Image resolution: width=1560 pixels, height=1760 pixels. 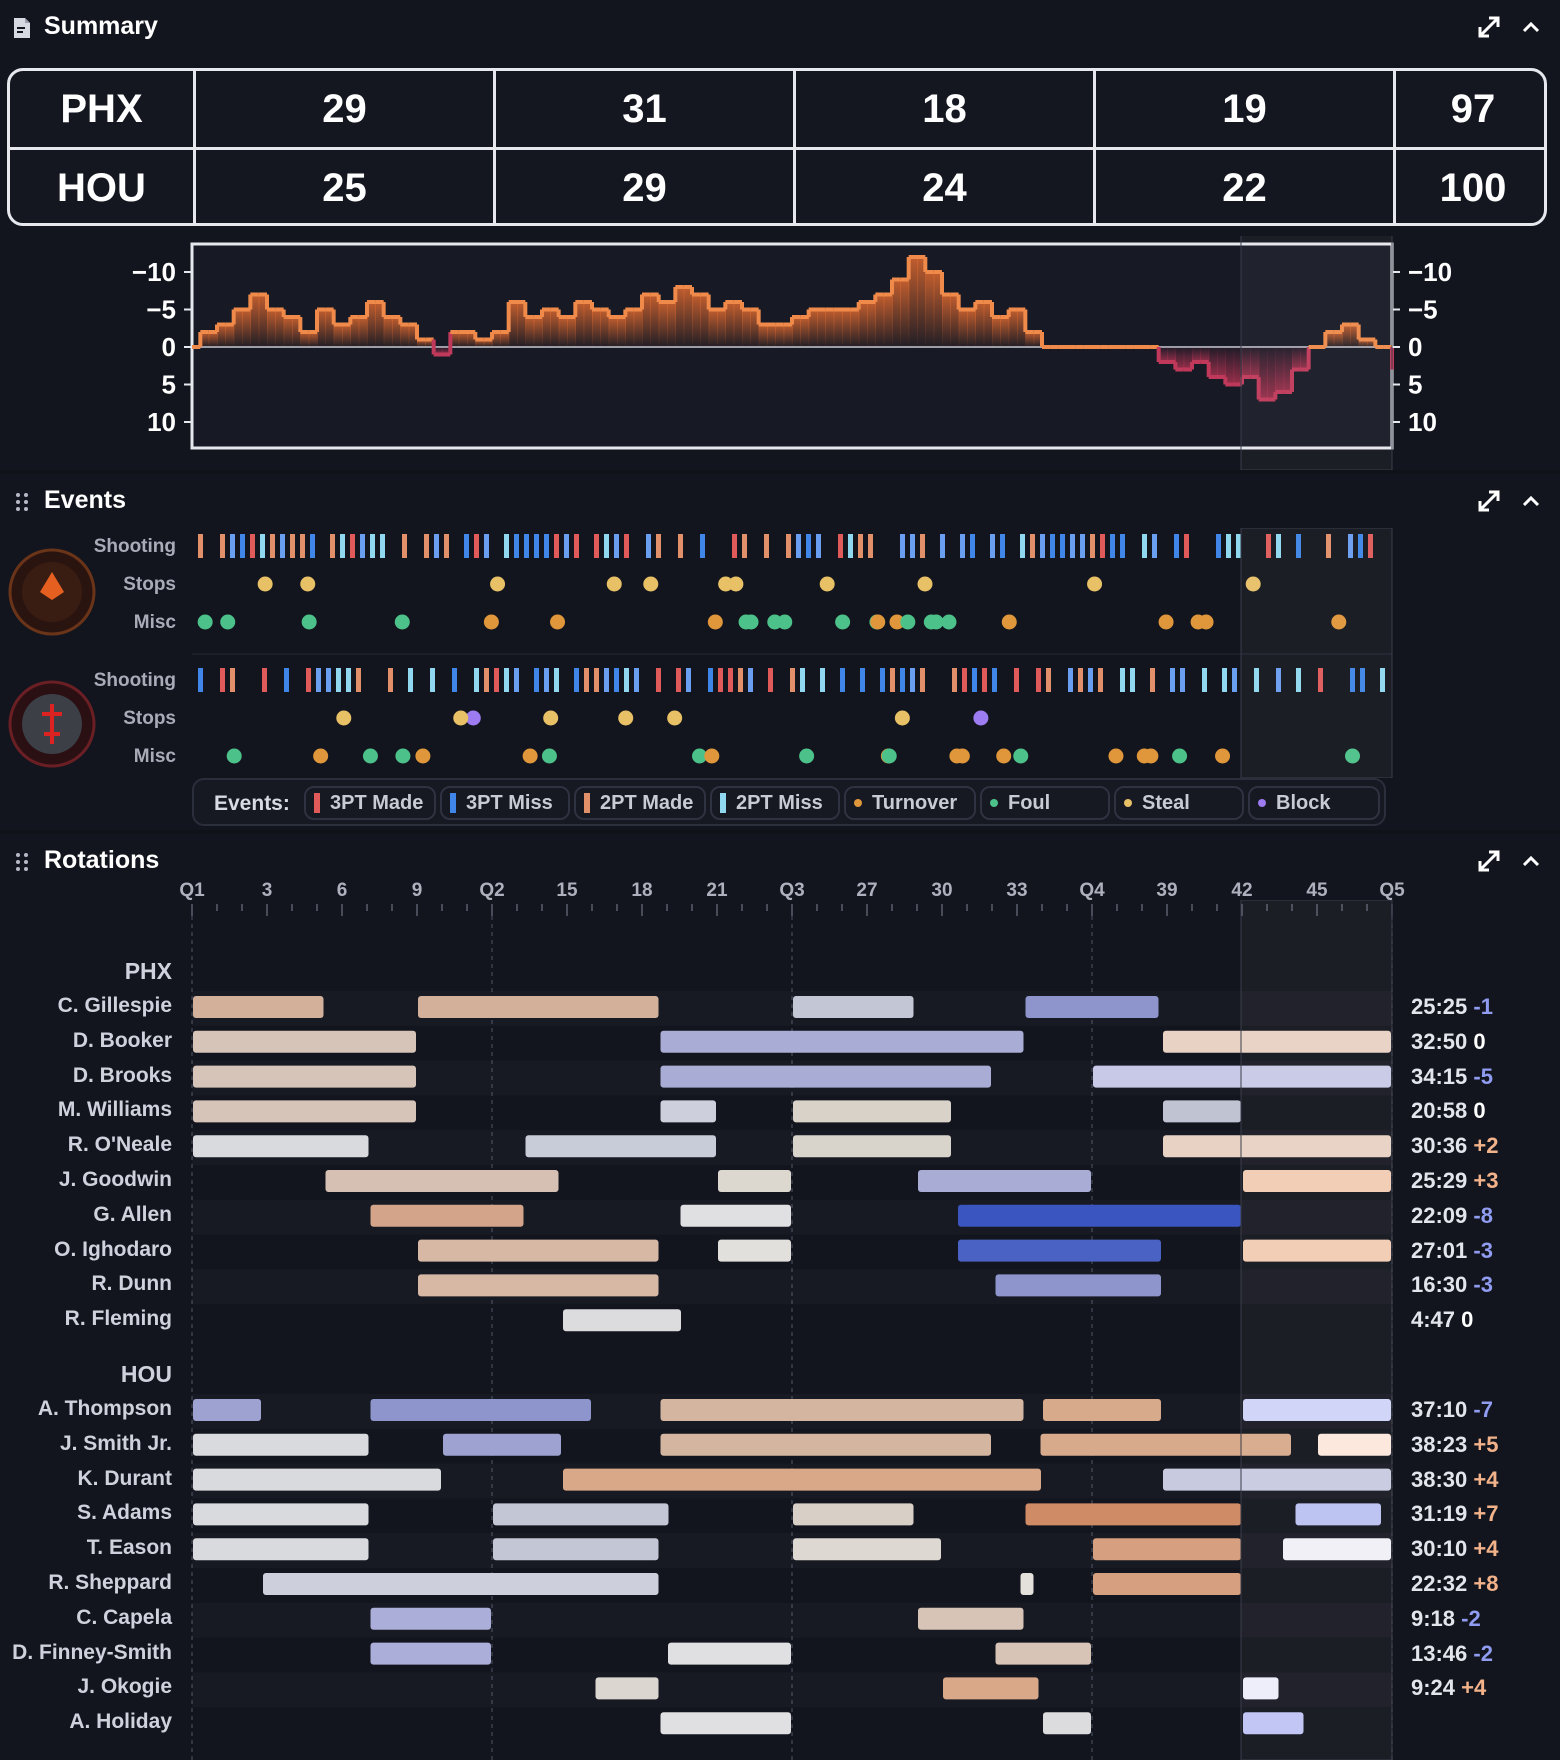 I want to click on player-name: M. Williams, so click(x=114, y=1110).